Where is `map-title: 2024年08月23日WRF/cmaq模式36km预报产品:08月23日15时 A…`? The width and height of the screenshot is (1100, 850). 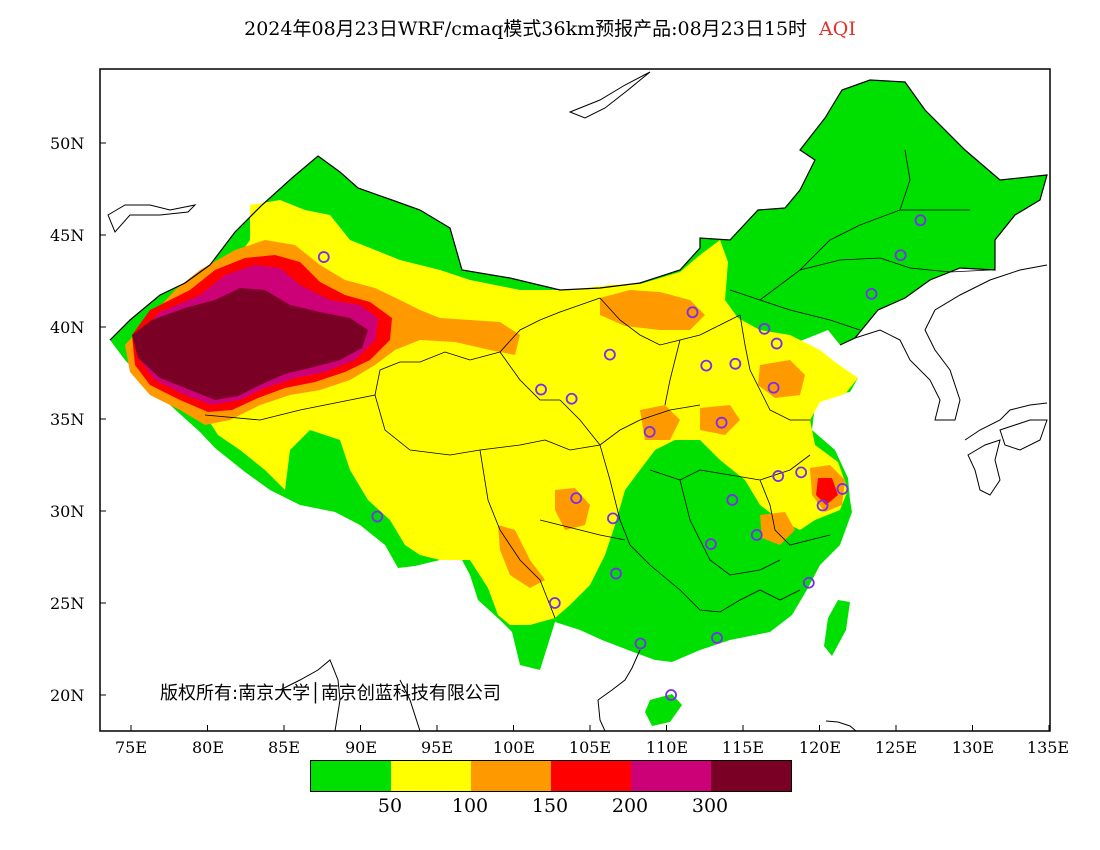 map-title: 2024年08月23日WRF/cmaq模式36km预报产品:08月23日15时 A… is located at coordinates (550, 27).